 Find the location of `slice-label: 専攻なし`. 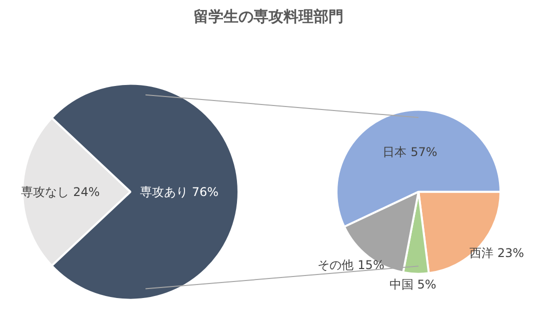

slice-label: 専攻なし is located at coordinates (45, 191).